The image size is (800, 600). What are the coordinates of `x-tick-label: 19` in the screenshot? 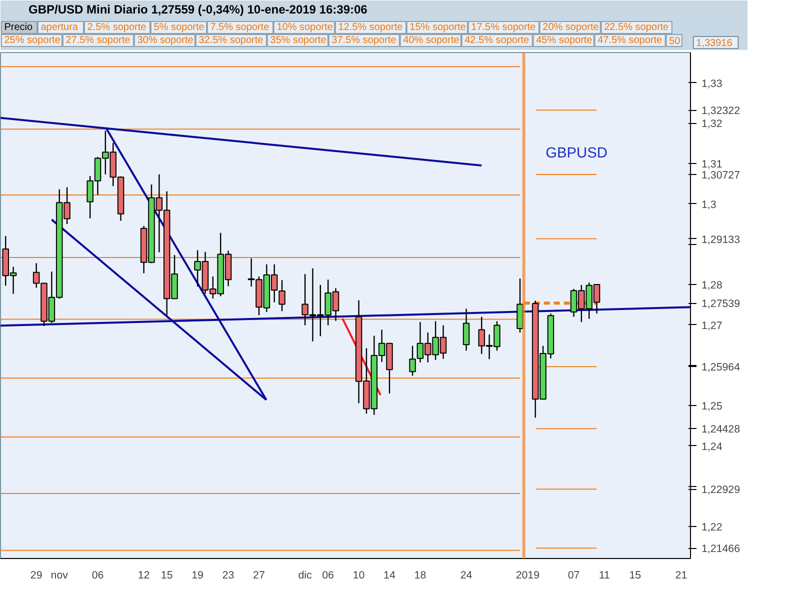 It's located at (198, 576).